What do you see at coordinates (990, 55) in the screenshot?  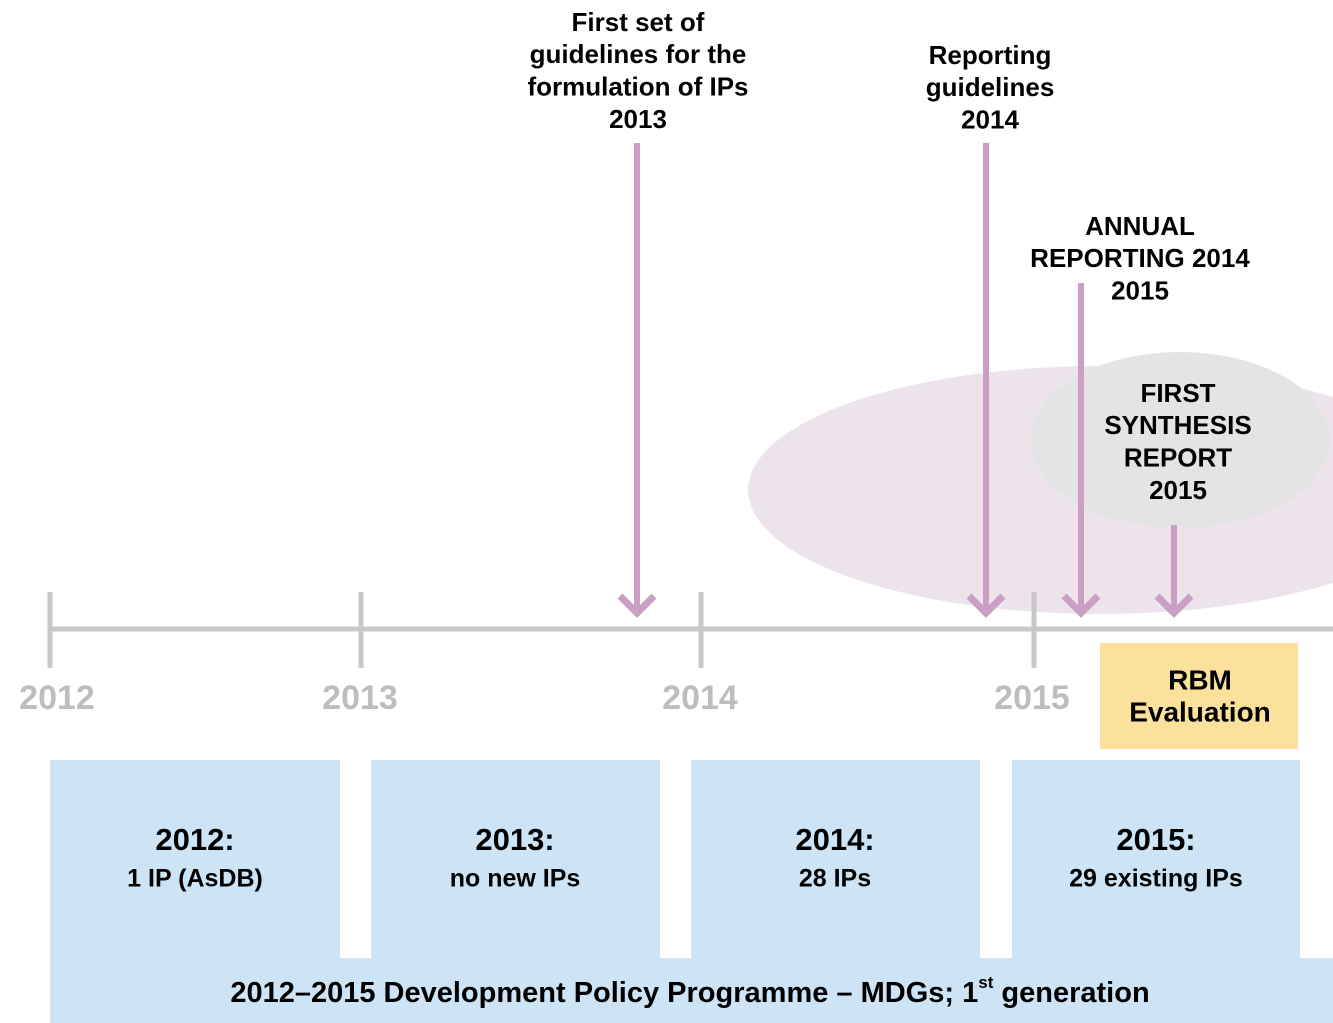 I see `event-label: Reporting` at bounding box center [990, 55].